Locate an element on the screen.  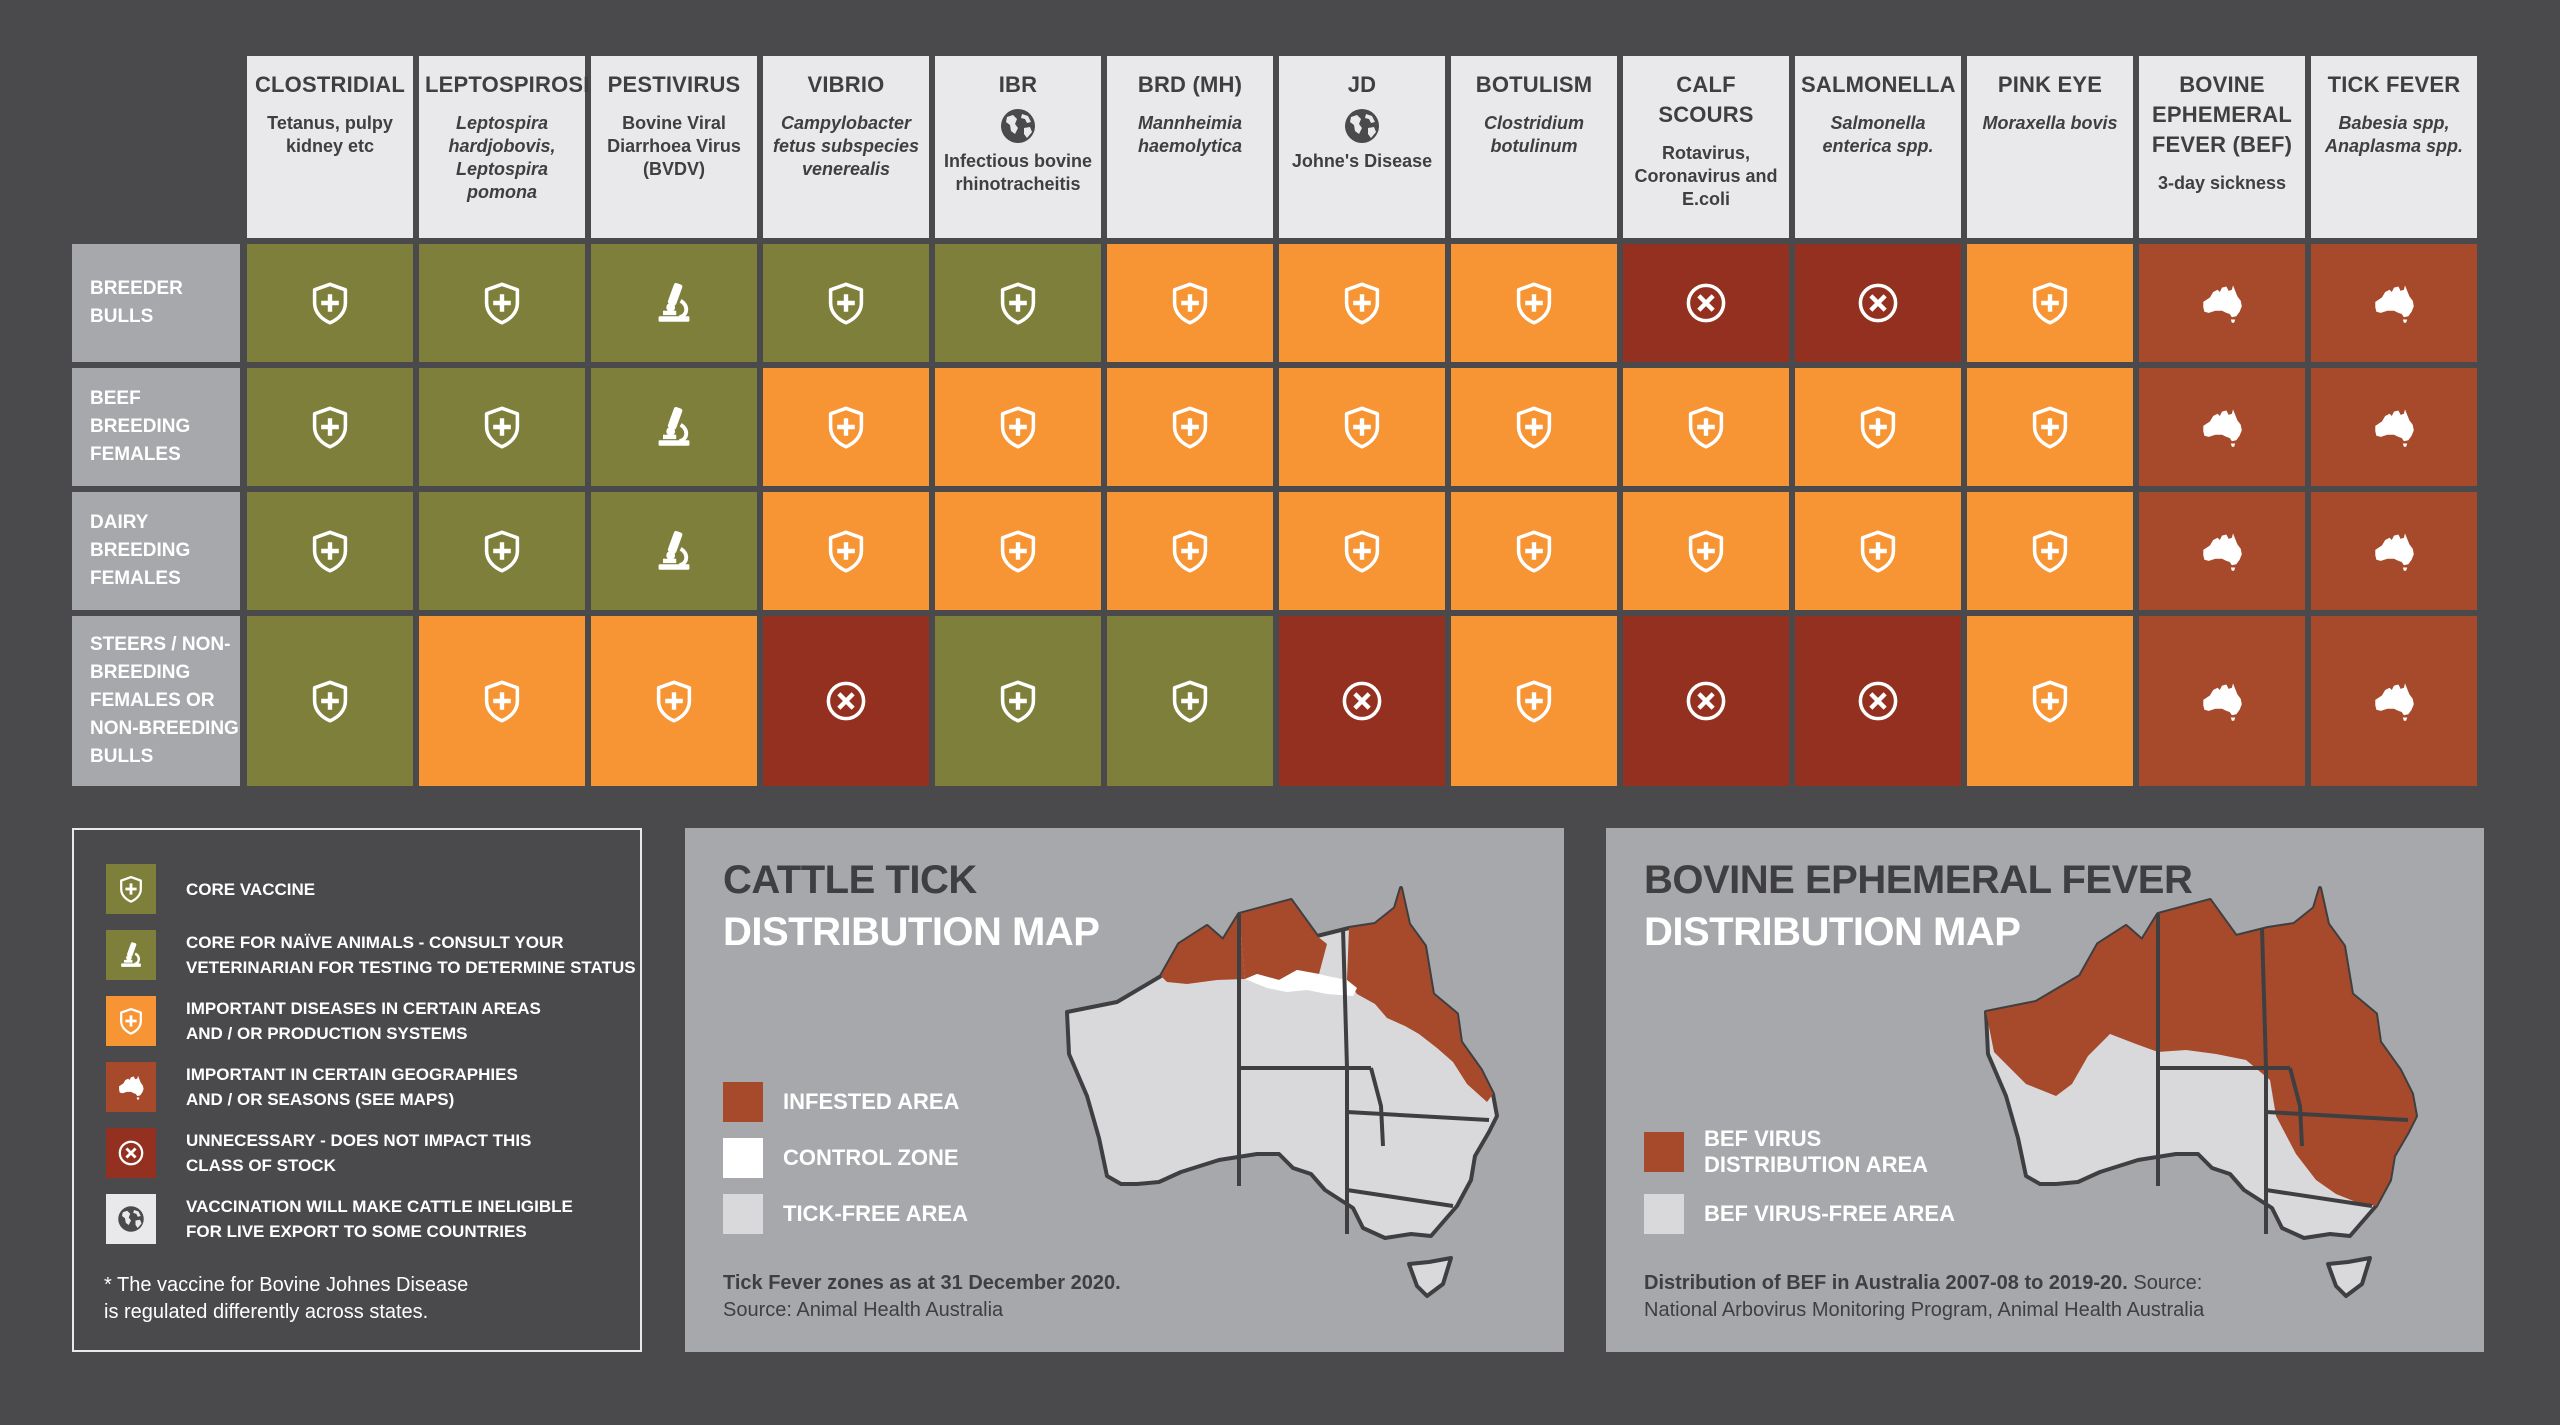
cattle-tick-source-date: Tick Fever zones as at 31 December 2020. is located at coordinates (922, 1283).